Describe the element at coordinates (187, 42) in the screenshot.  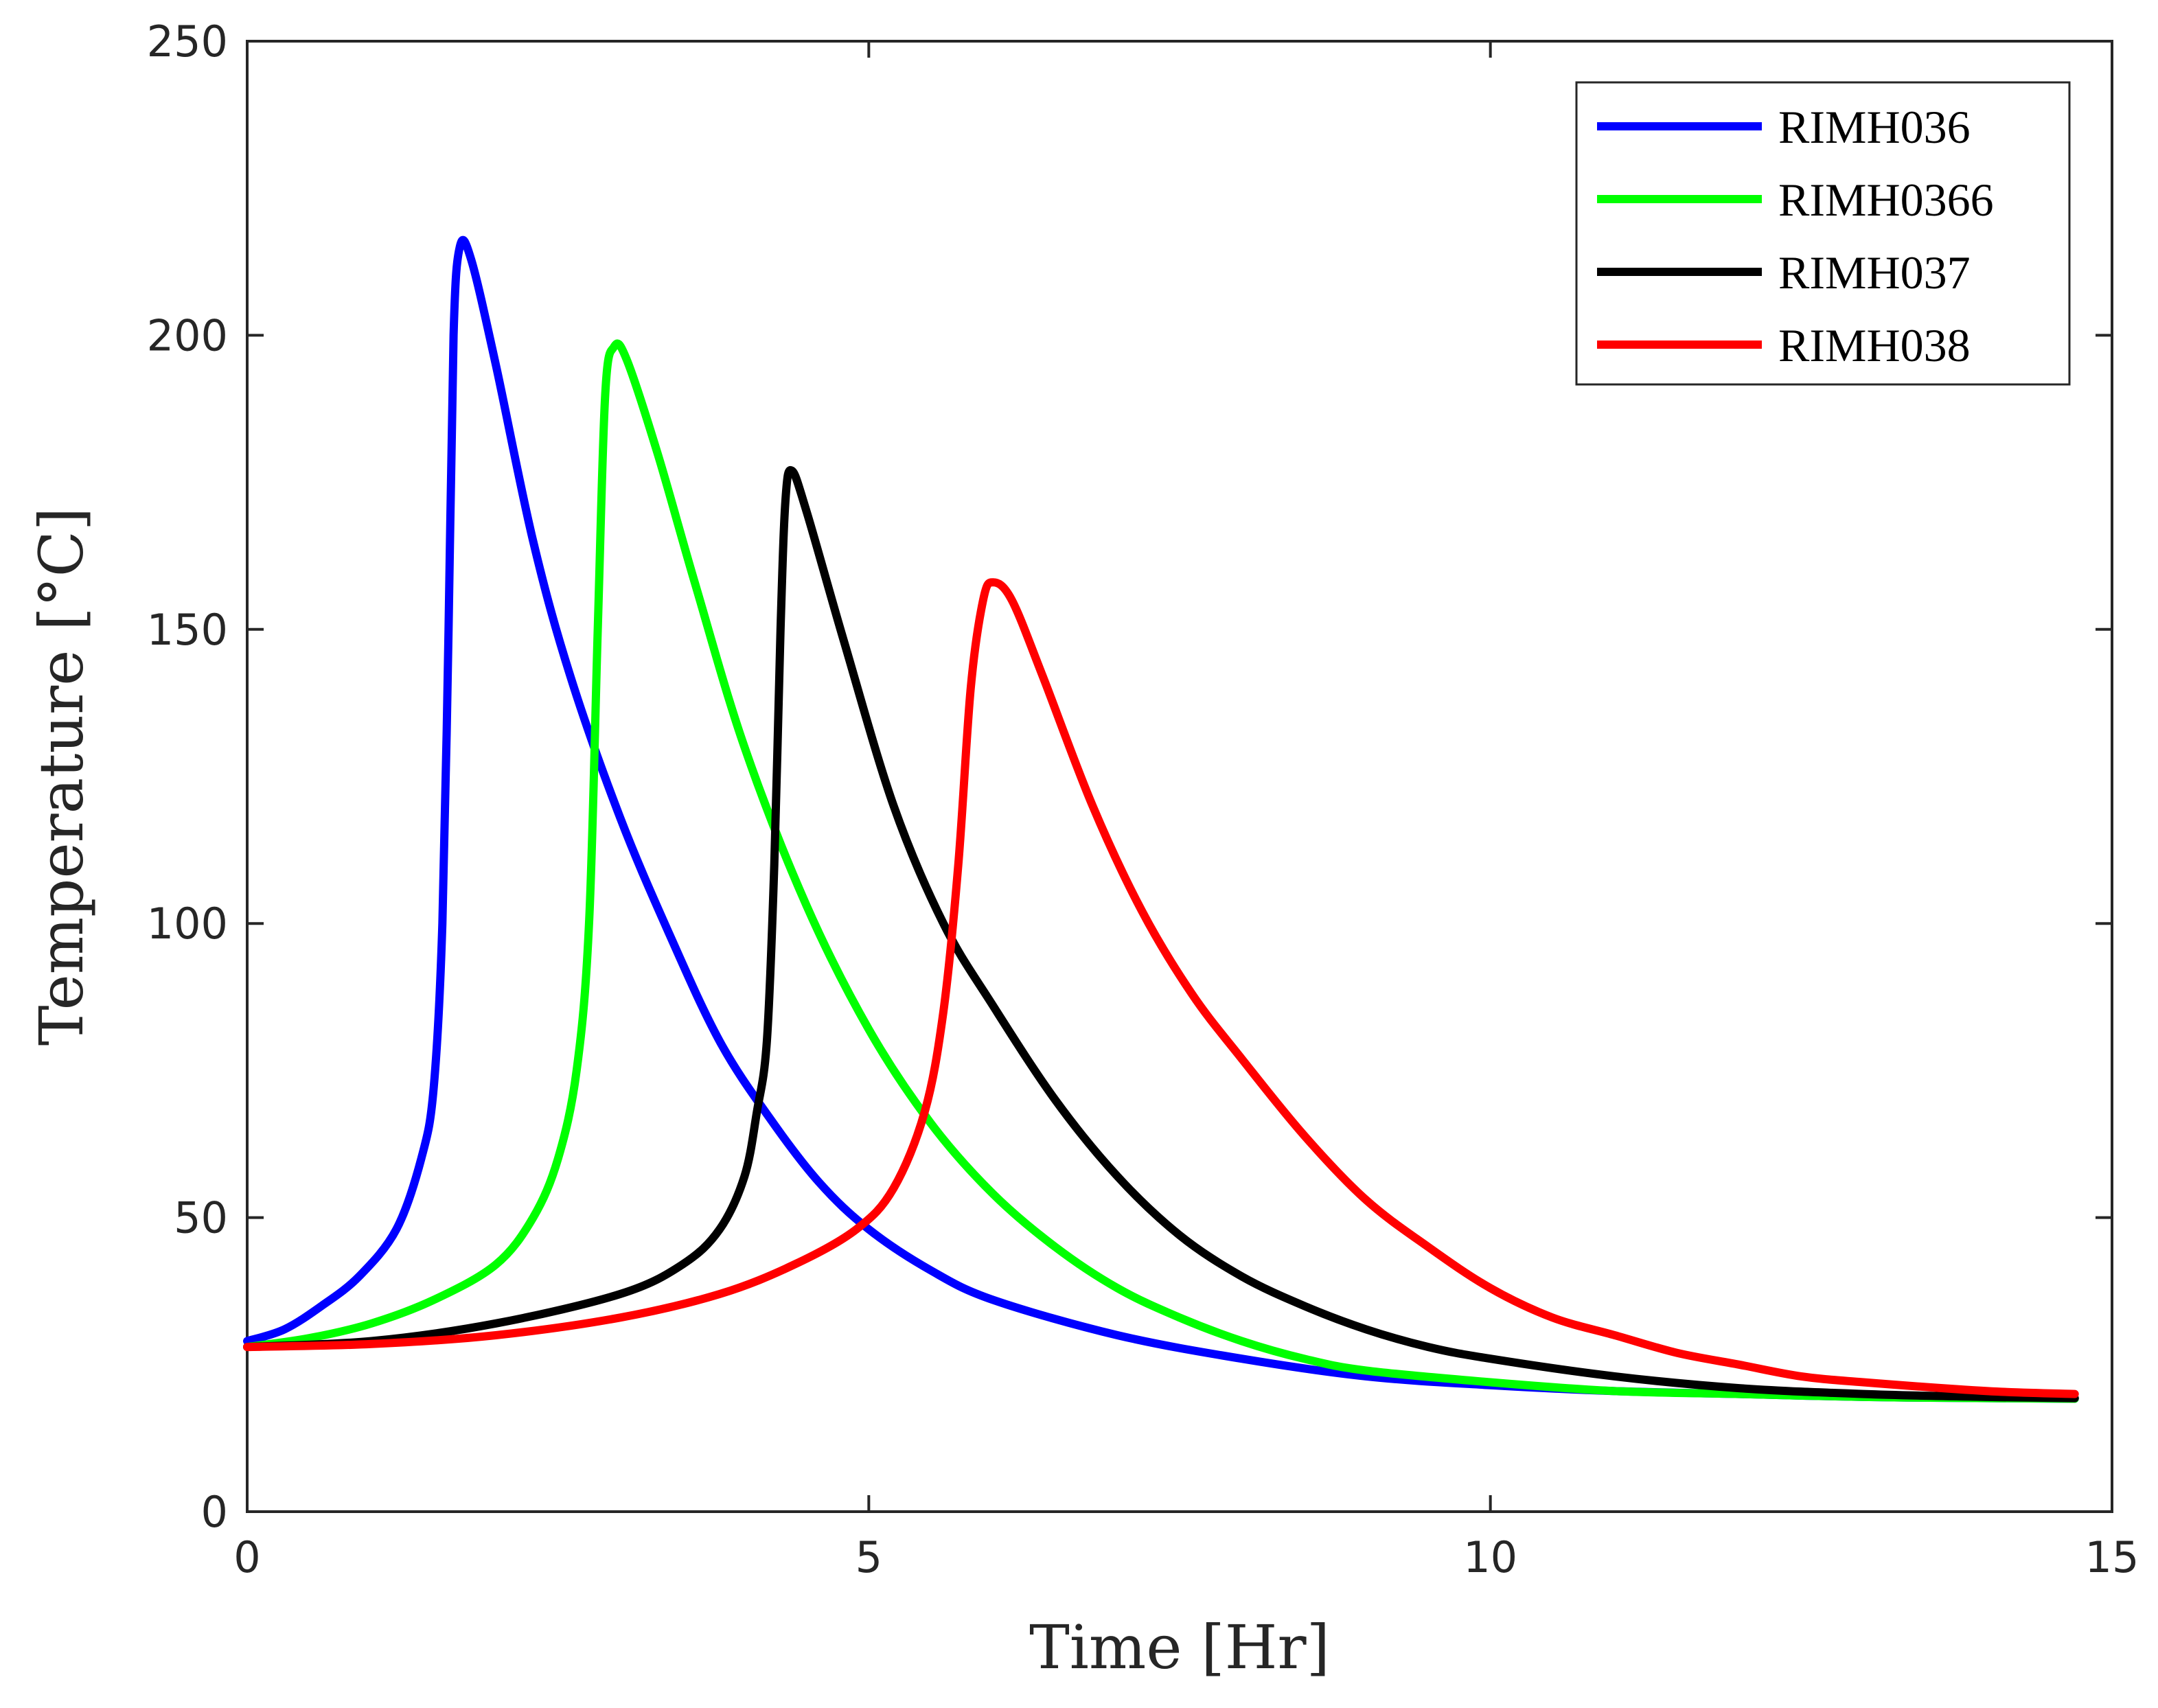
I see `y-tick-label: 250` at that location.